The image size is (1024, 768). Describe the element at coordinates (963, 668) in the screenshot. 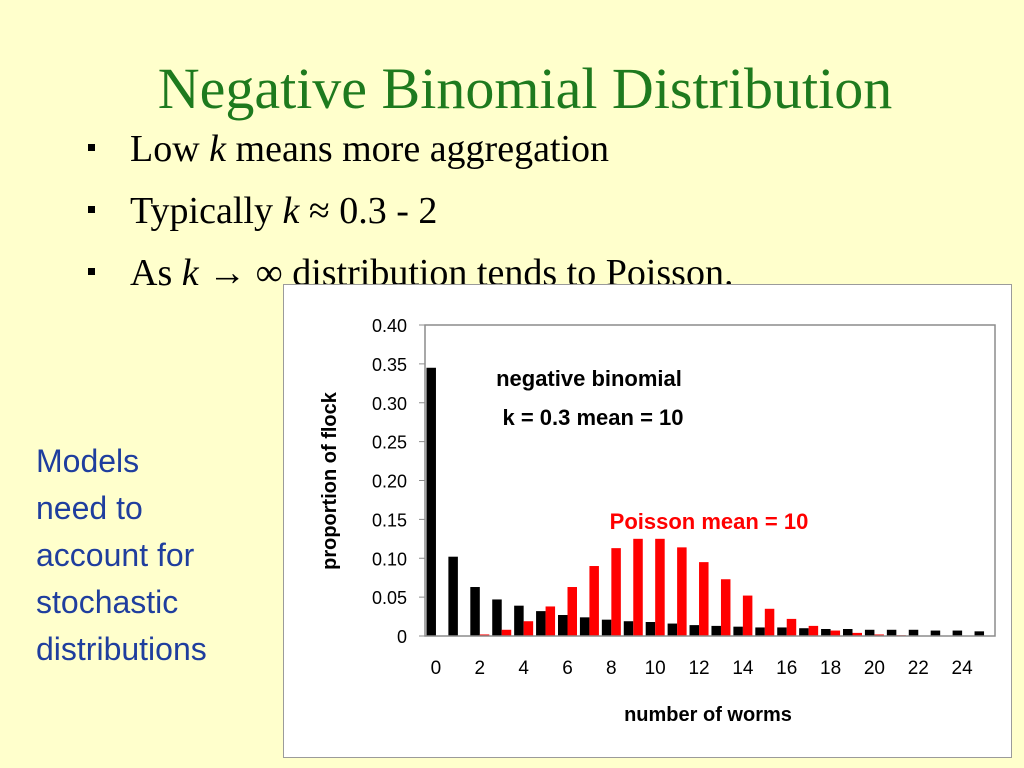

I see `x-tick-label: 24` at that location.